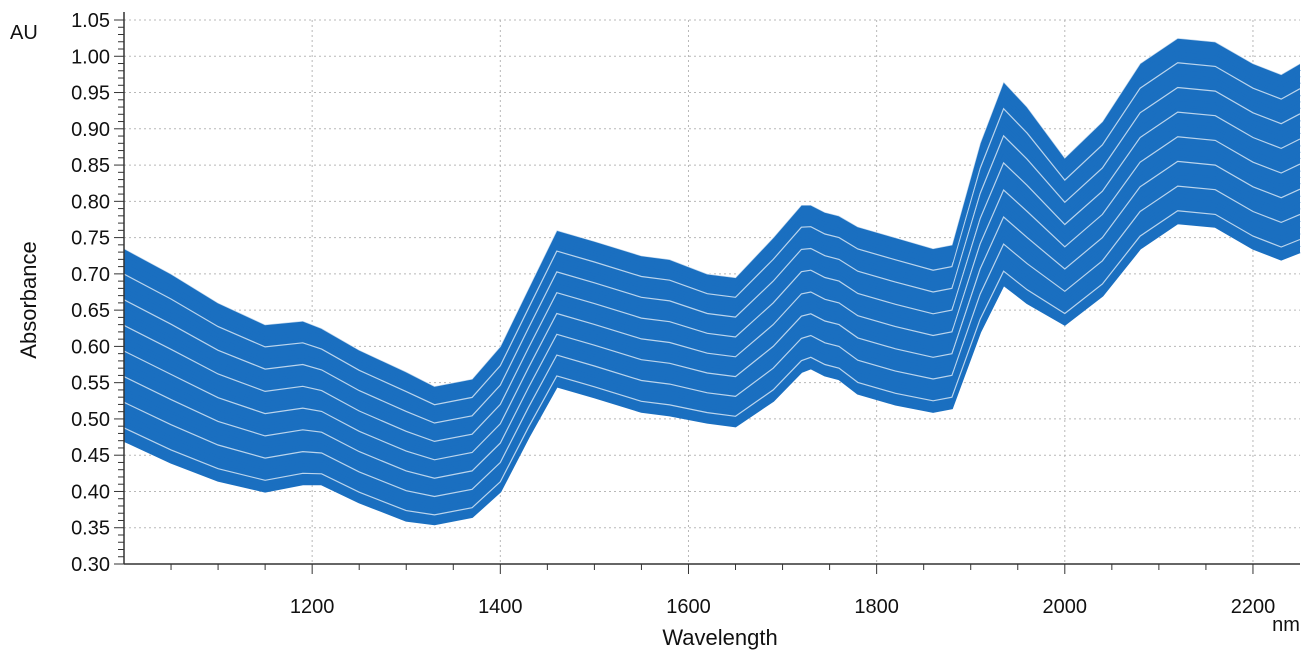 The height and width of the screenshot is (662, 1312). I want to click on y-axis-label: Absorbance, so click(28, 299).